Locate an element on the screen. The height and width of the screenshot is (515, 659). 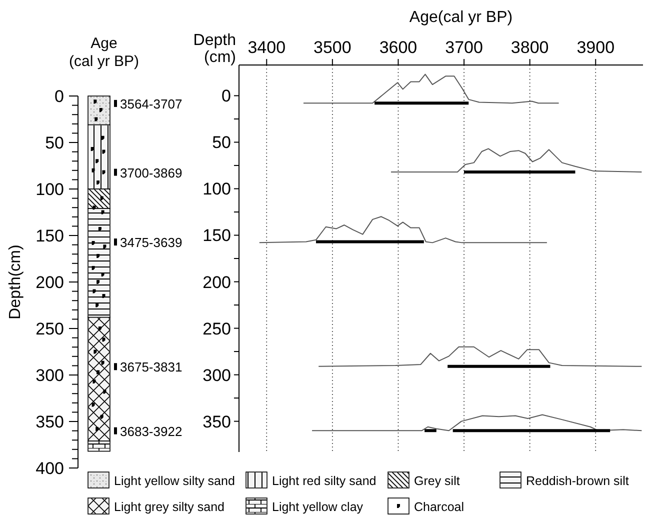
text: 3683-3922 is located at coordinates (151, 431).